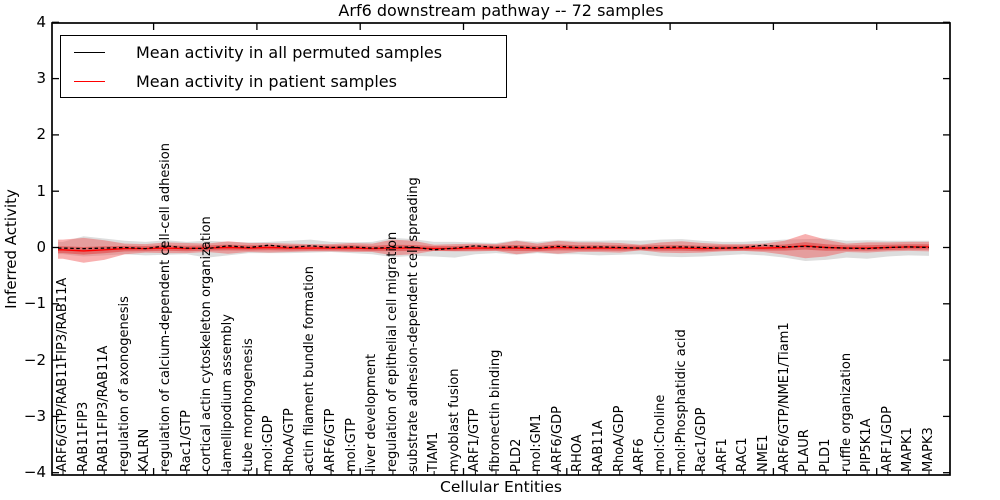 The width and height of the screenshot is (1000, 500). I want to click on x-tick-label: TIAM1, so click(434, 451).